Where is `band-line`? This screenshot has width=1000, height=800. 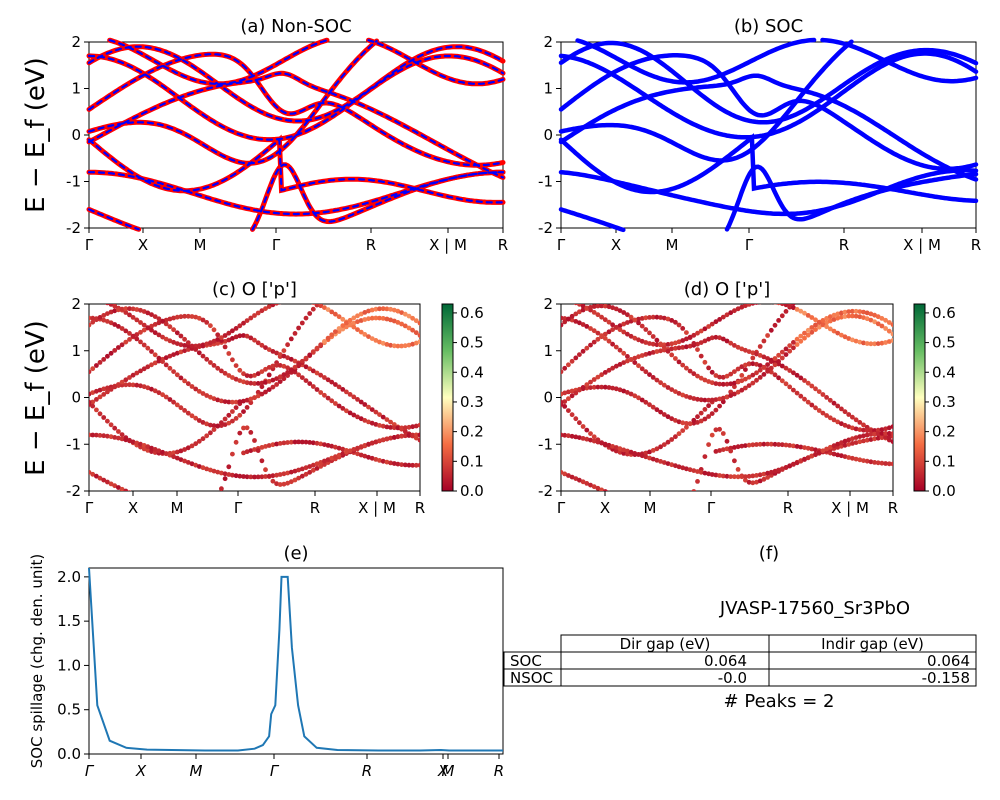
band-line is located at coordinates (768, 192).